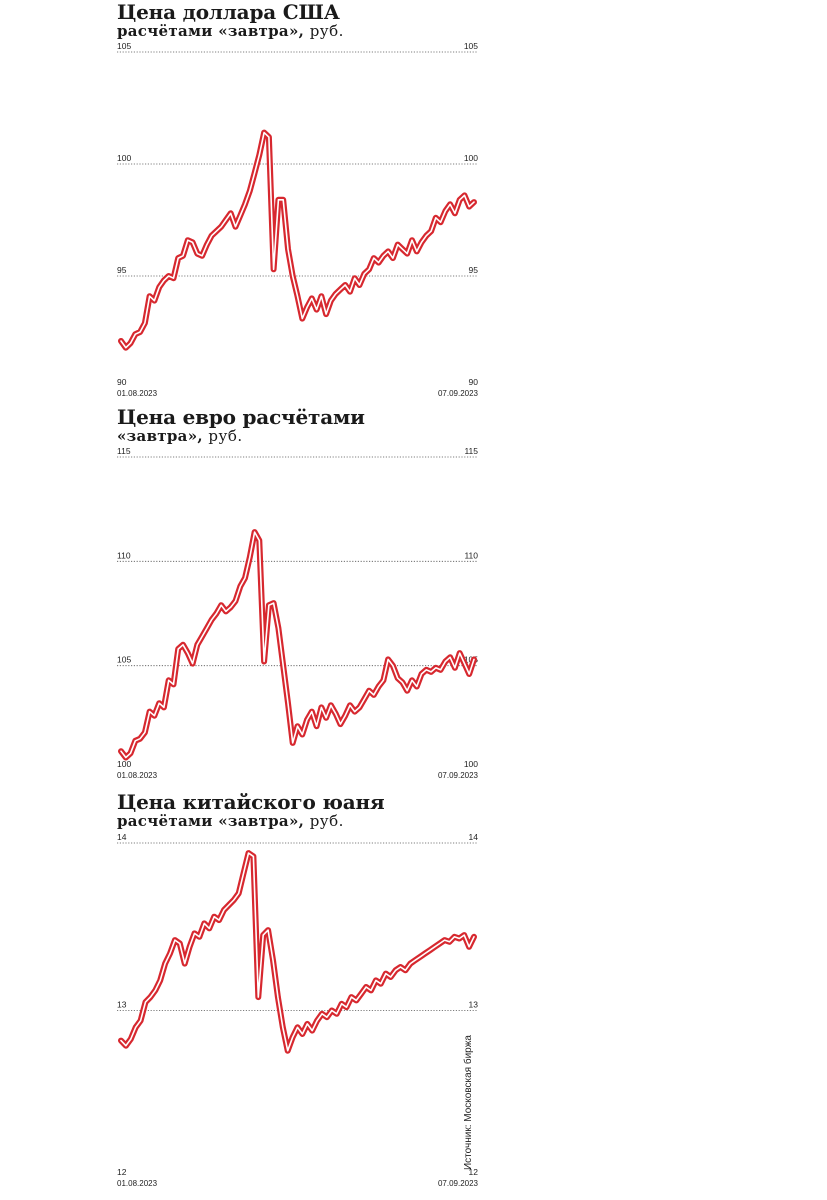 The height and width of the screenshot is (1200, 827). What do you see at coordinates (241, 417) in the screenshot?
I see `chart-title: Цена евро расчётами` at bounding box center [241, 417].